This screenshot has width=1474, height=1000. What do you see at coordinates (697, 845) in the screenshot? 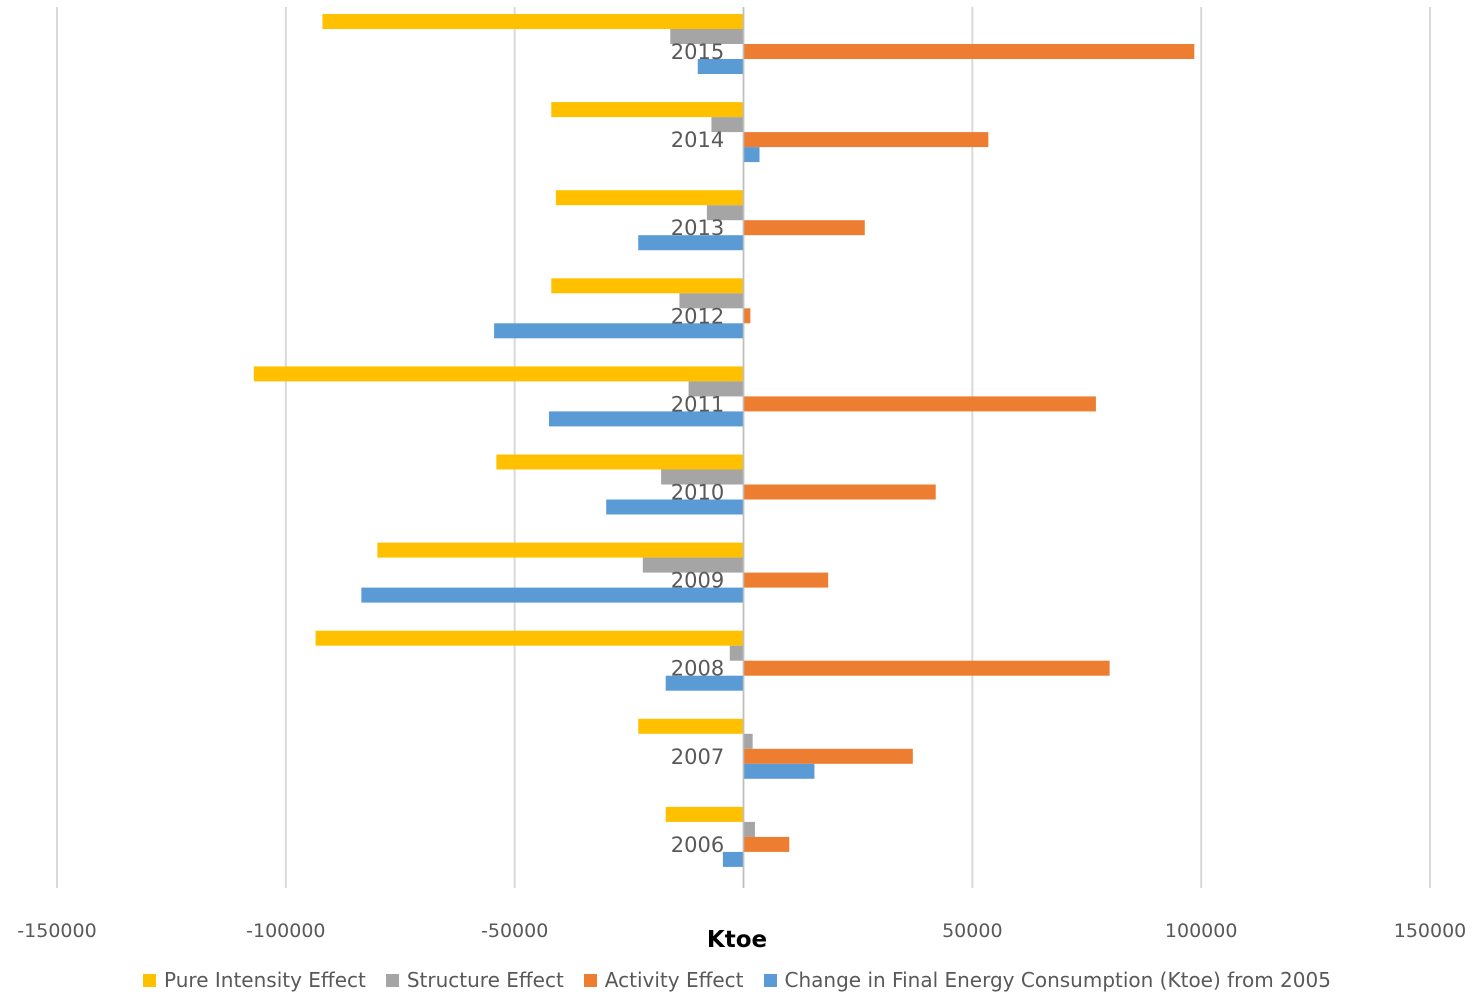
I see `category-label: 2006` at bounding box center [697, 845].